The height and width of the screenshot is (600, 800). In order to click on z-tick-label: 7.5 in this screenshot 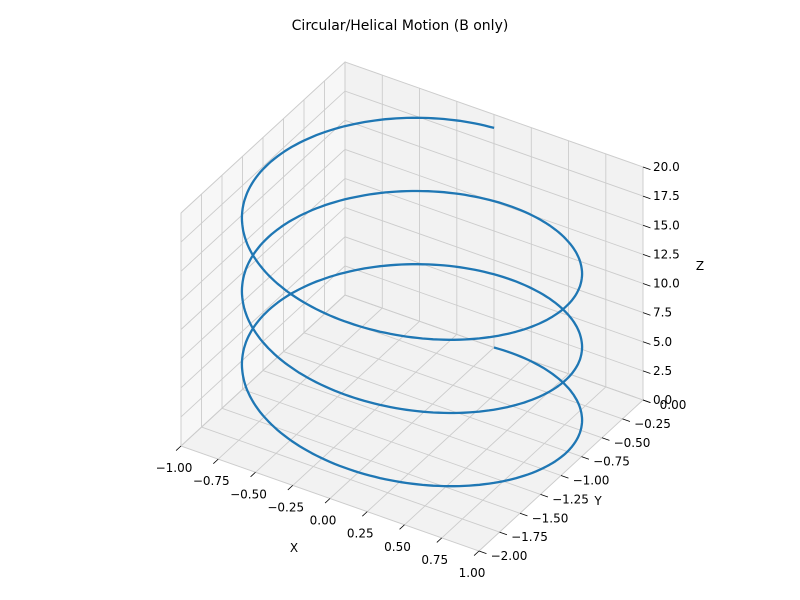, I will do `click(662, 313)`.